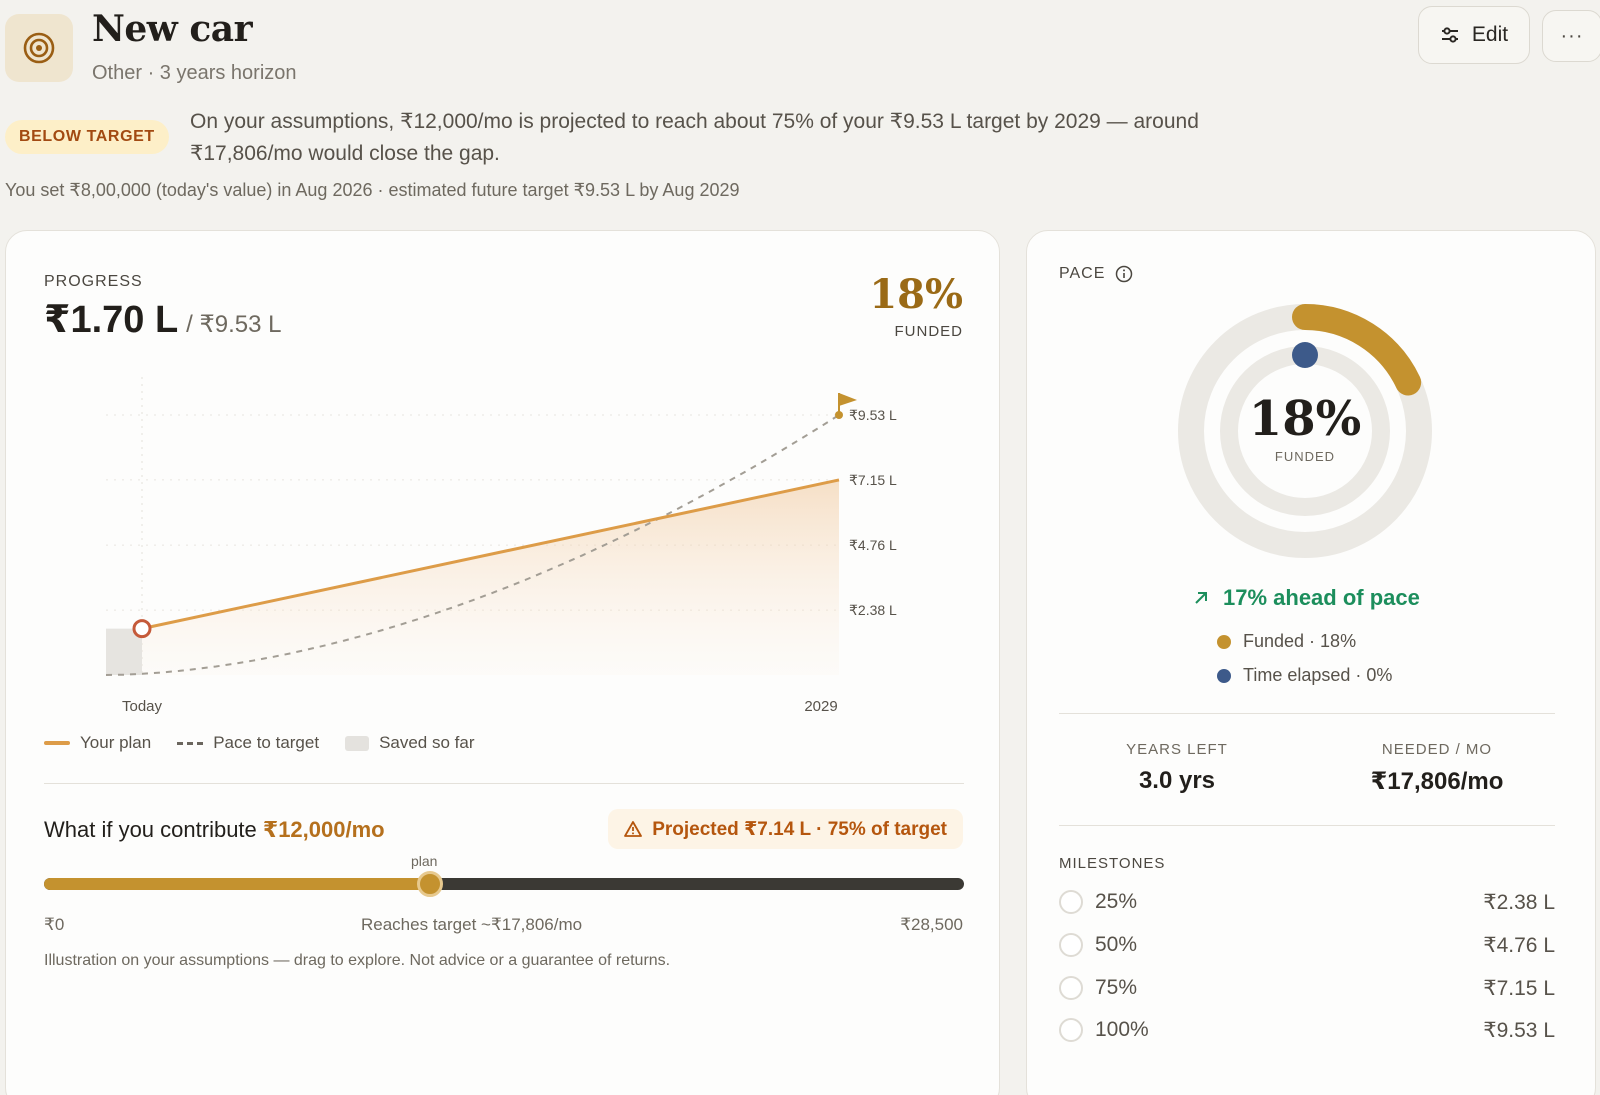 Image resolution: width=1600 pixels, height=1095 pixels. I want to click on legend-elapsed: Time elapsed · 0%, so click(1304, 675).